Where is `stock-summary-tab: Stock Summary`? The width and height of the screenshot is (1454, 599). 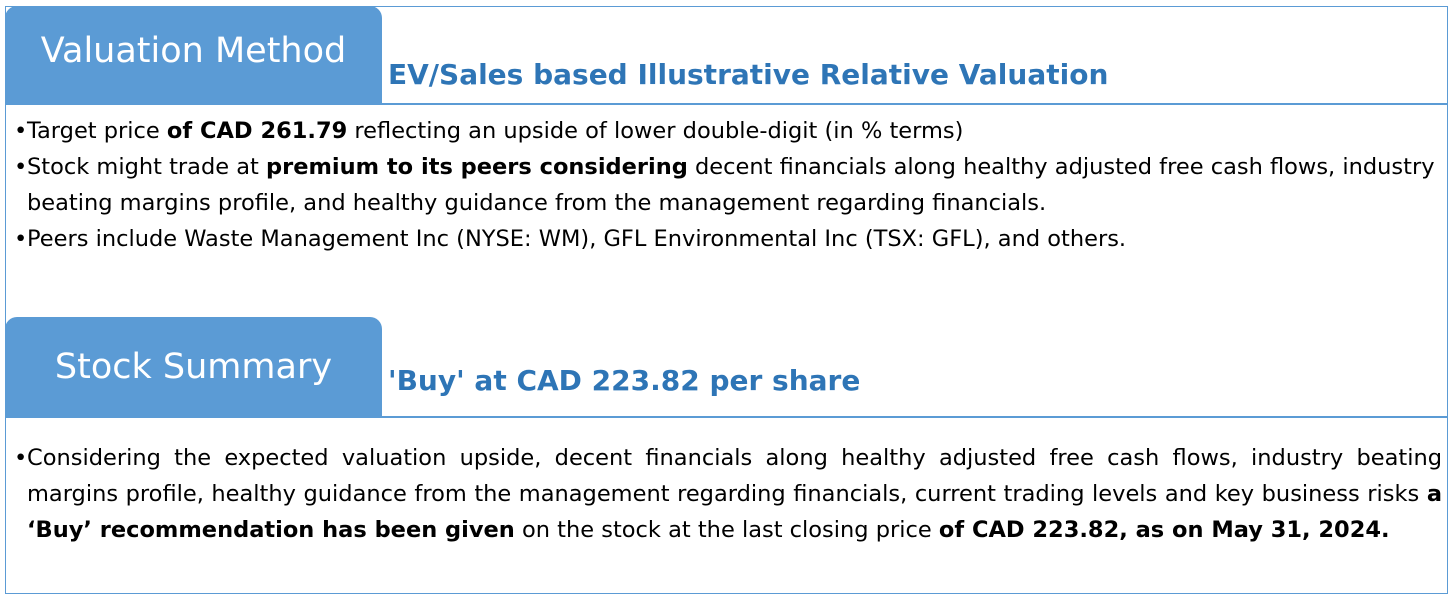 stock-summary-tab: Stock Summary is located at coordinates (193, 367).